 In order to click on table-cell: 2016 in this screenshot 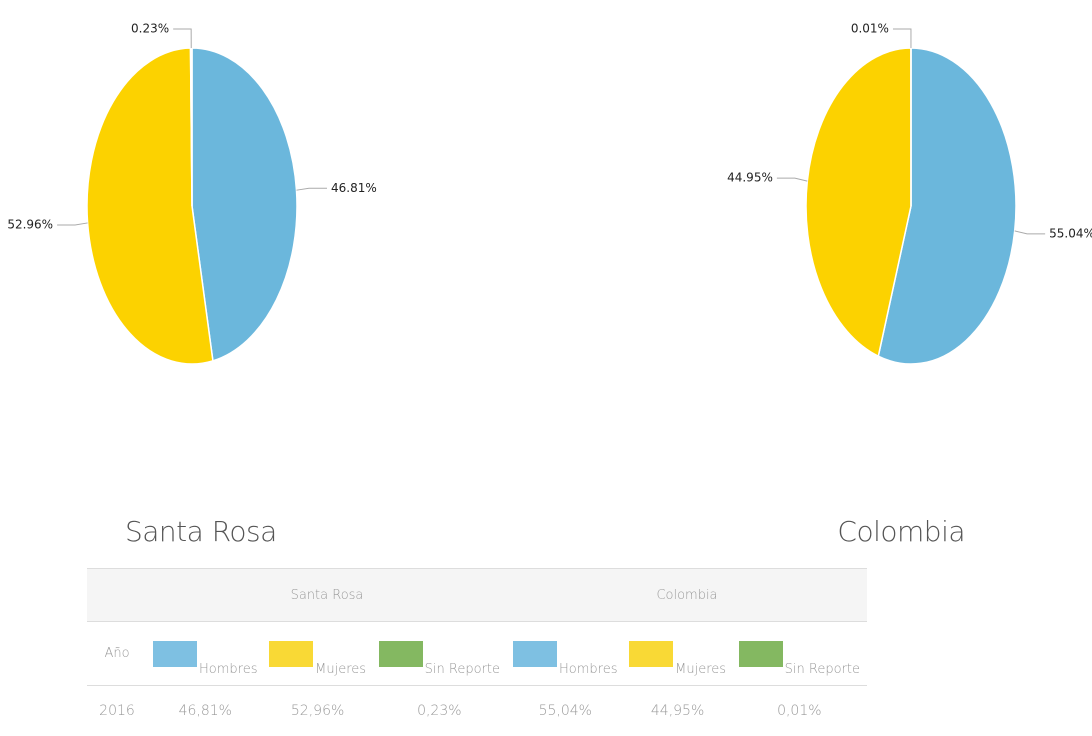, I will do `click(117, 711)`.